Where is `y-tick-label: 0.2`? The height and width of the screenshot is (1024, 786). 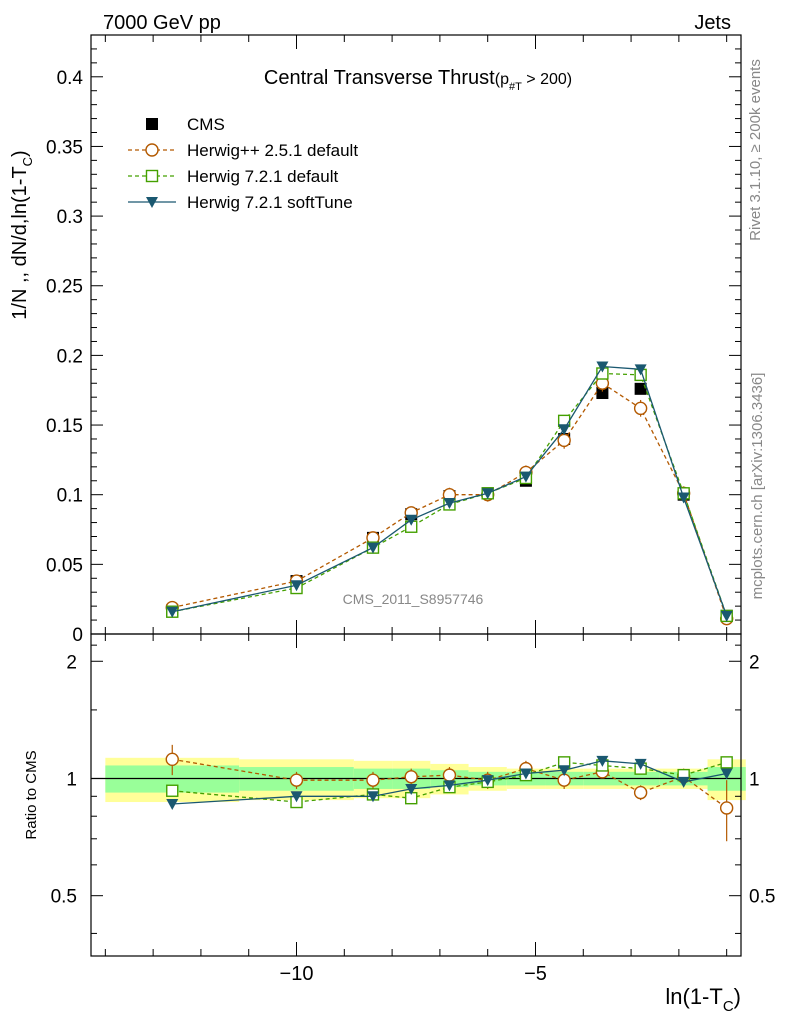
y-tick-label: 0.2 is located at coordinates (70, 356).